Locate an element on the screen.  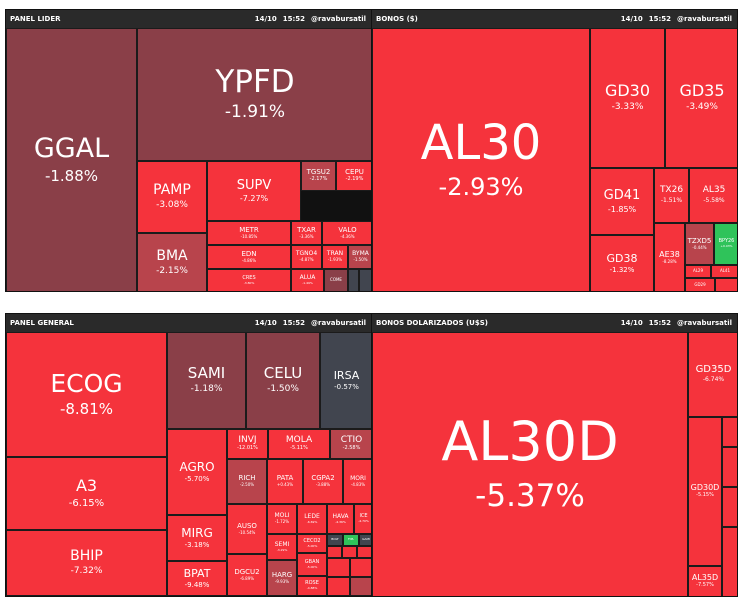
tile-supv: SUPV -7.27% is located at coordinates (254, 191).